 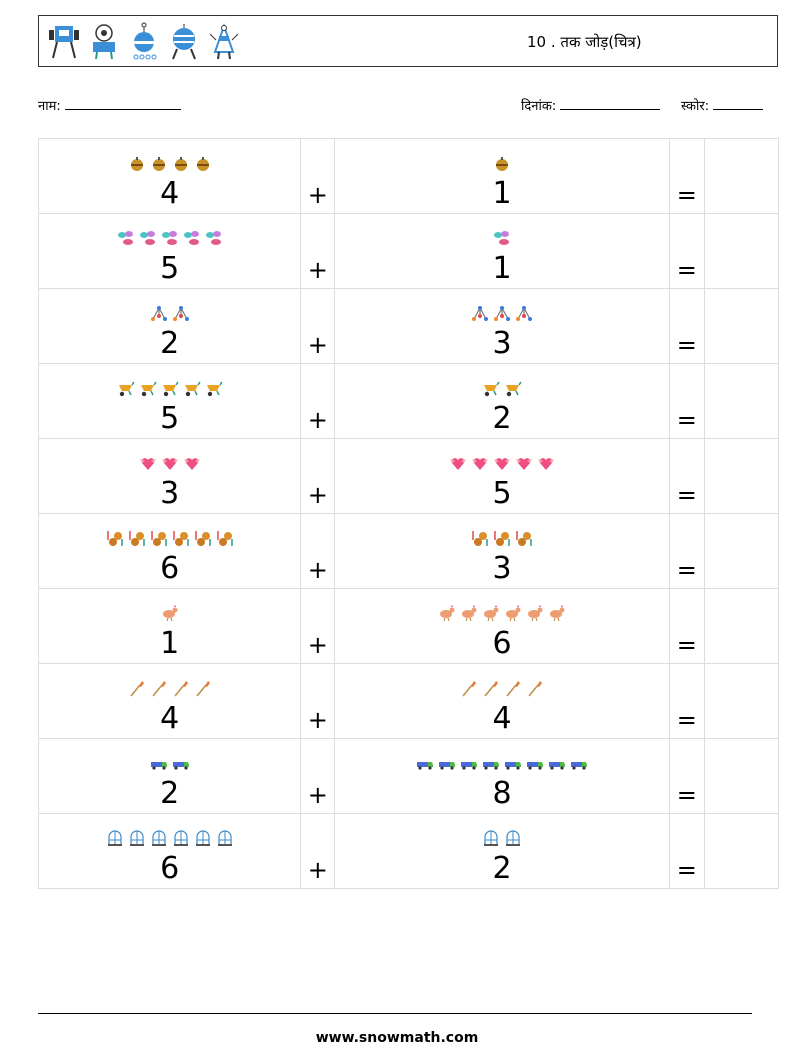 I want to click on name-blank, so click(x=122, y=103).